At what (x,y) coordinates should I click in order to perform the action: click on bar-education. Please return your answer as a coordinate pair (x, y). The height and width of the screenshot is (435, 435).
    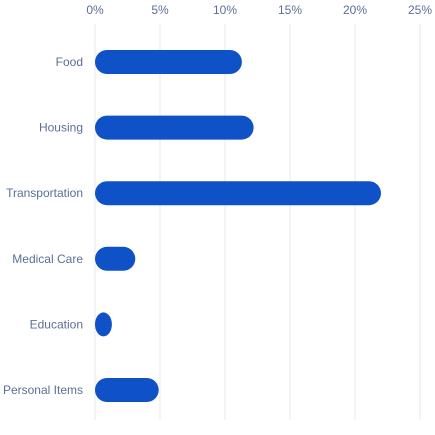
    Looking at the image, I should click on (103, 324).